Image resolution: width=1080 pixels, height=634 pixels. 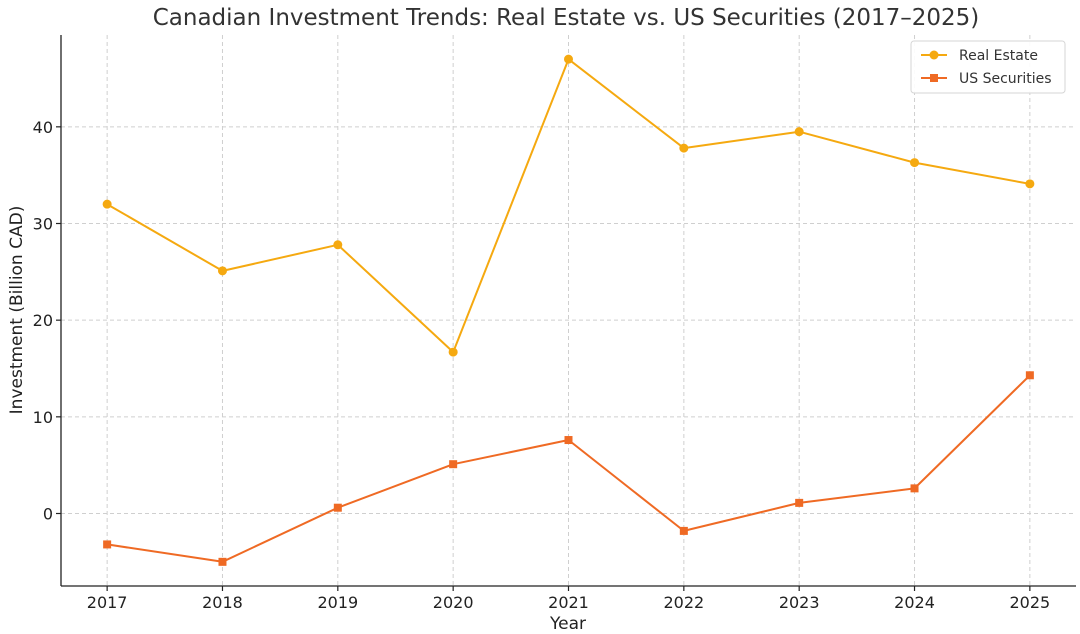 What do you see at coordinates (568, 602) in the screenshot?
I see `x-tick-label: 2021` at bounding box center [568, 602].